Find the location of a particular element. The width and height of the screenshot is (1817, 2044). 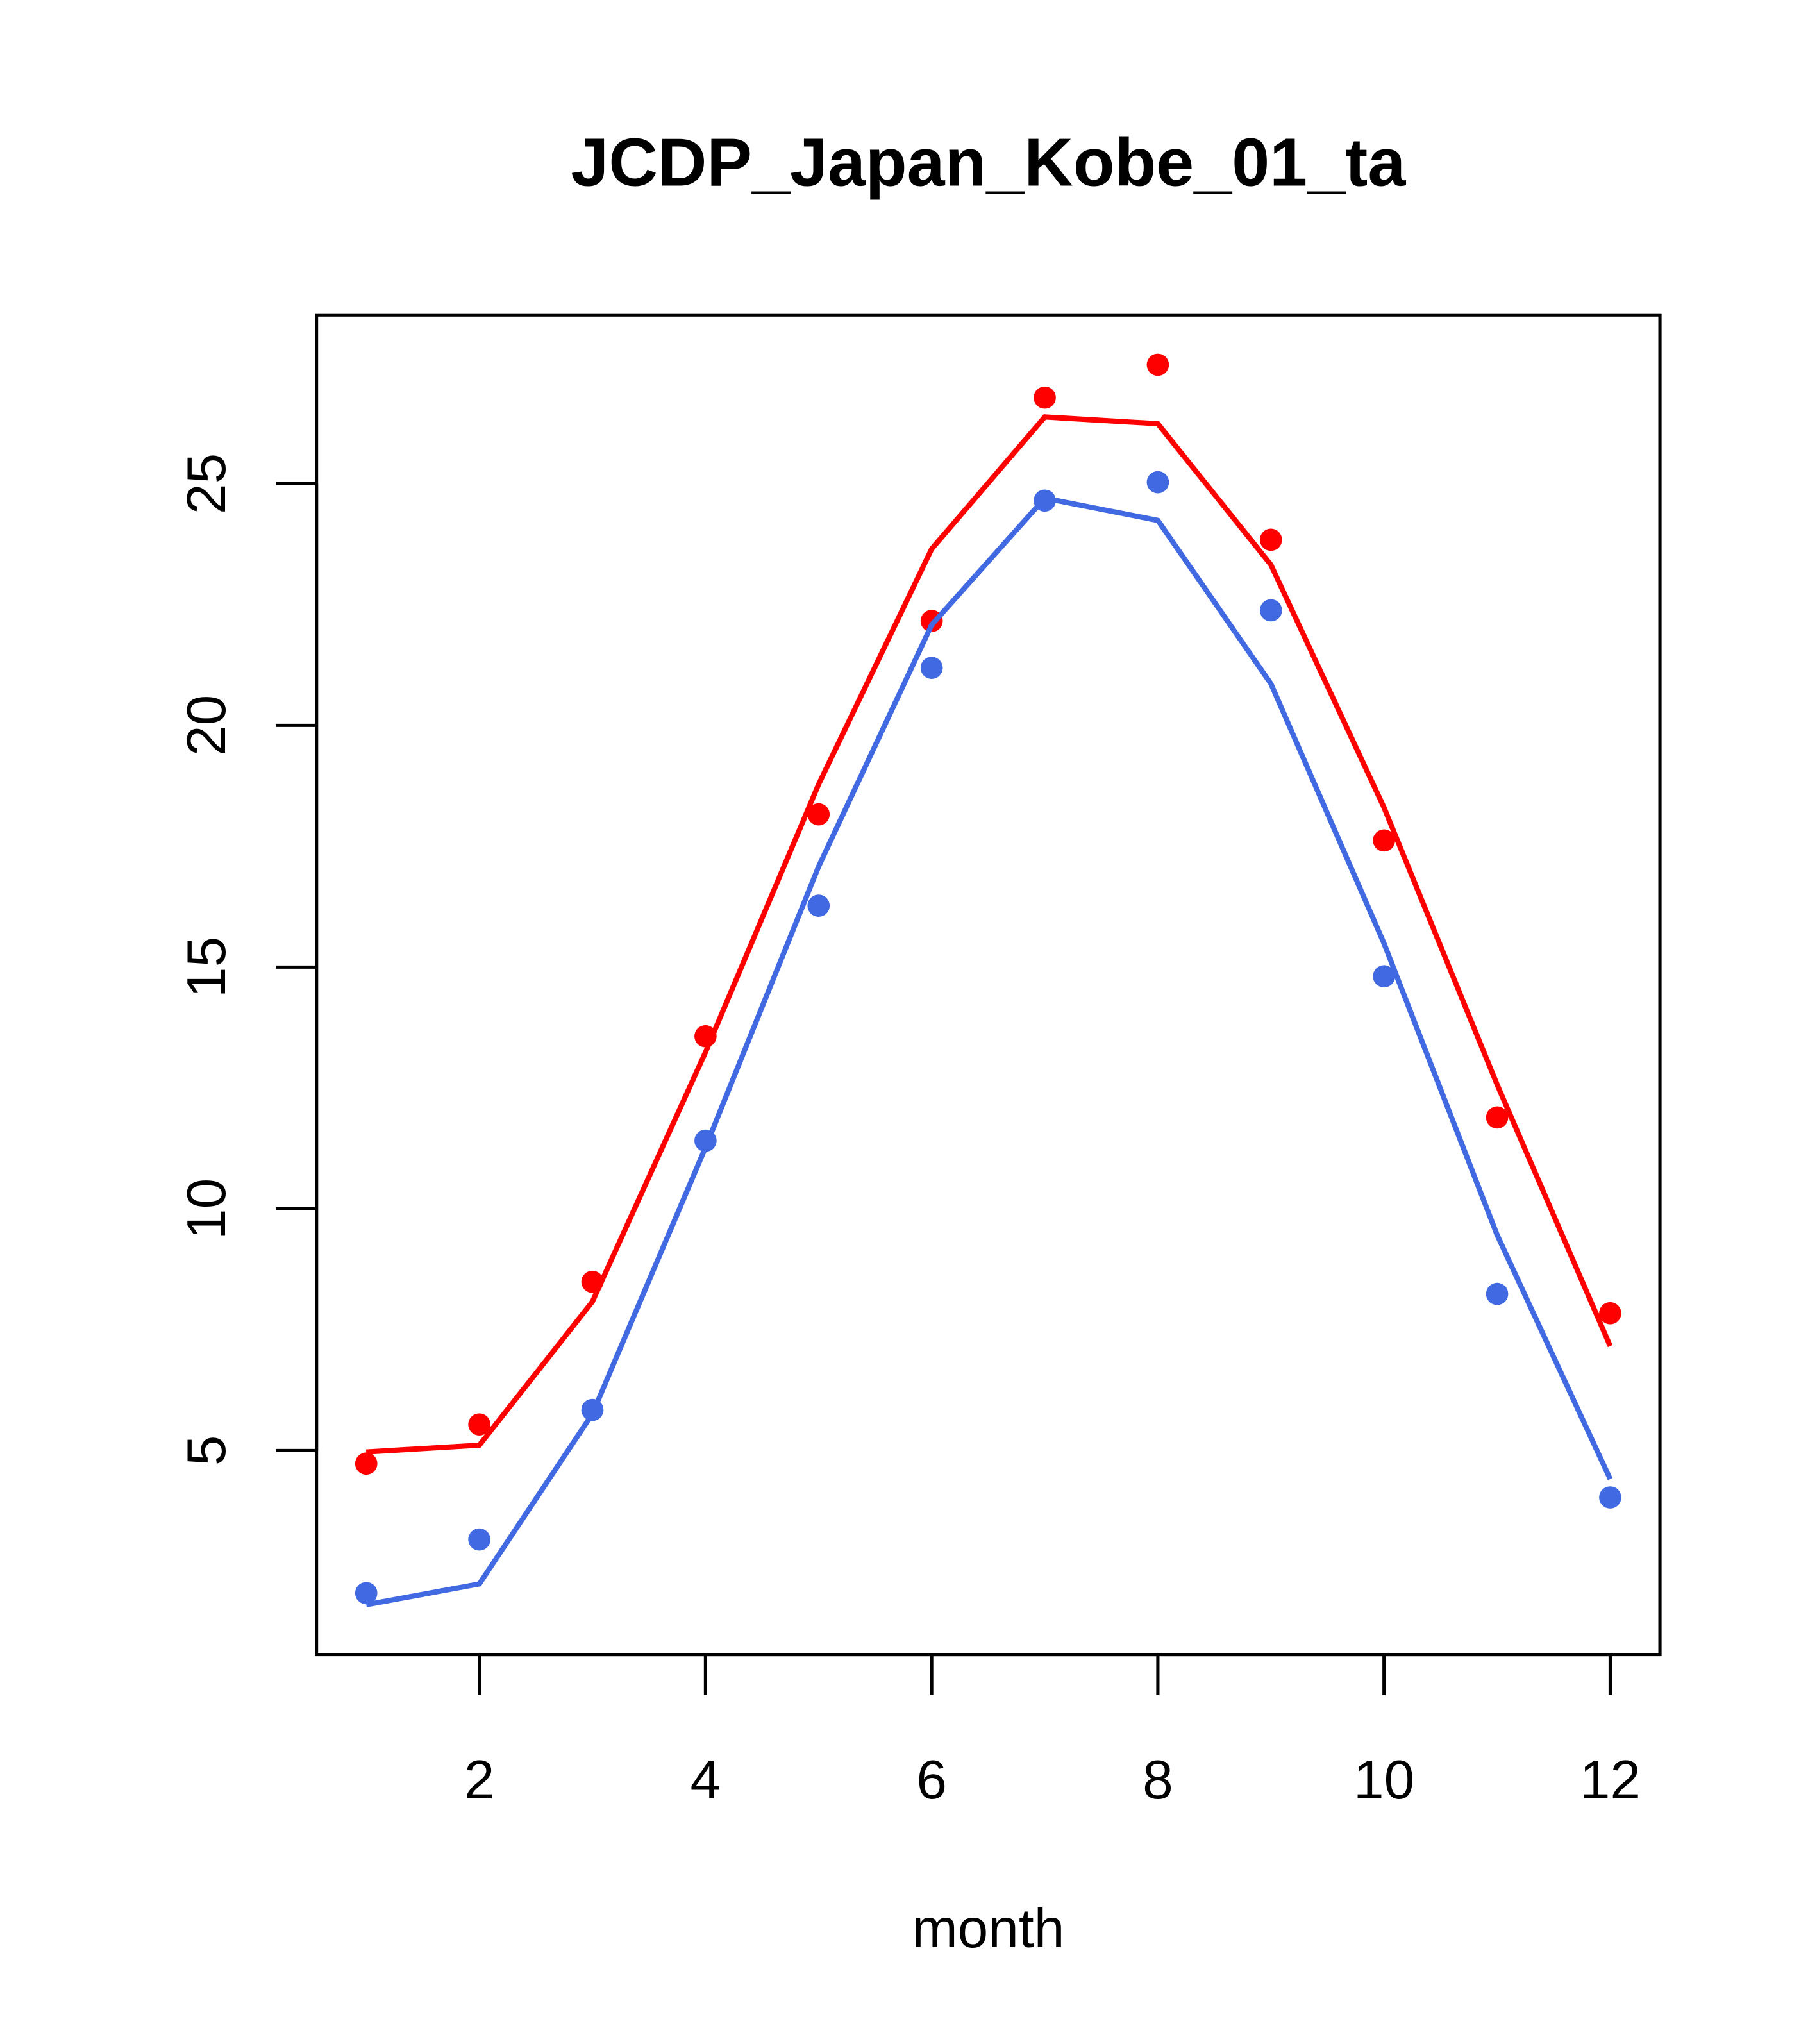

x-axis: 2 4 6 8 10 12 is located at coordinates (1052, 1732).